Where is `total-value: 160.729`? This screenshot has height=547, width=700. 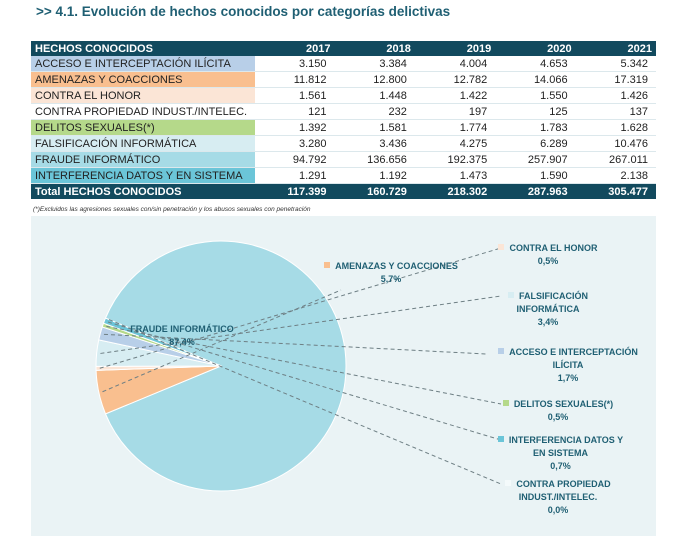
total-value: 160.729 is located at coordinates (374, 191).